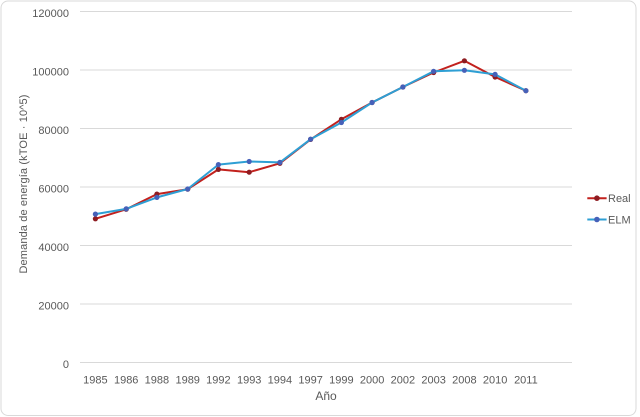 Image resolution: width=640 pixels, height=417 pixels. What do you see at coordinates (187, 381) in the screenshot?
I see `svg-text: 1989` at bounding box center [187, 381].